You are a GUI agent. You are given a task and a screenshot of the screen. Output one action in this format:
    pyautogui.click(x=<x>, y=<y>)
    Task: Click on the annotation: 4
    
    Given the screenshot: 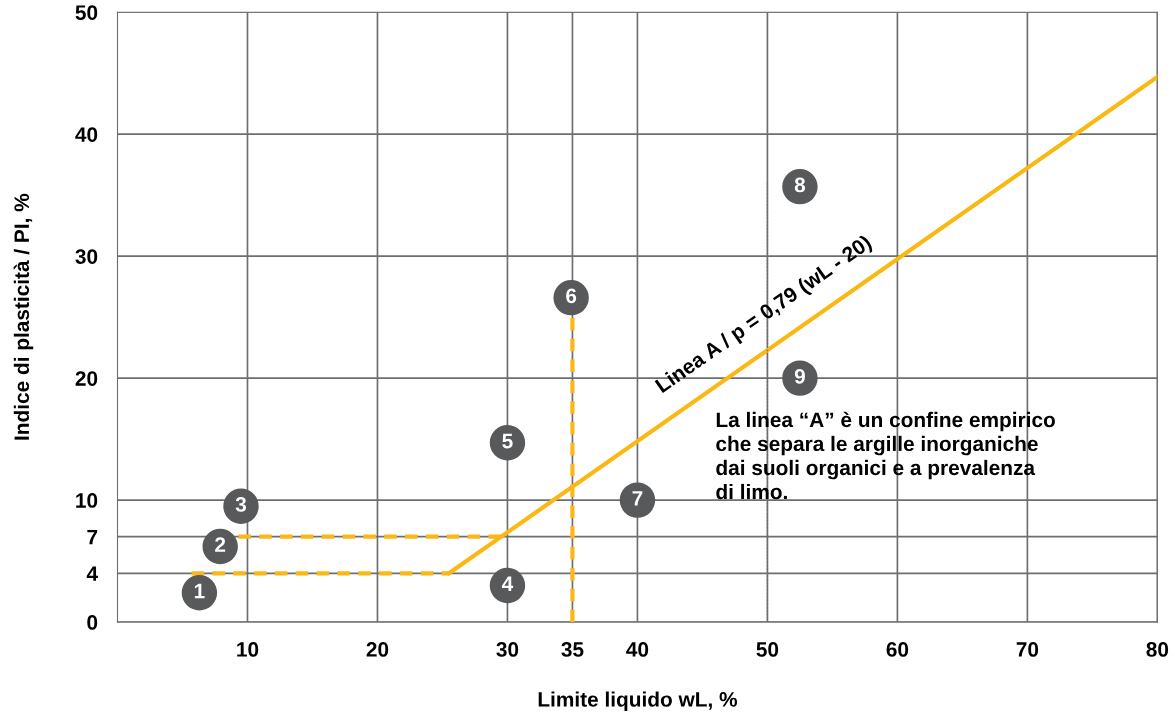 What is the action you would take?
    pyautogui.click(x=507, y=583)
    